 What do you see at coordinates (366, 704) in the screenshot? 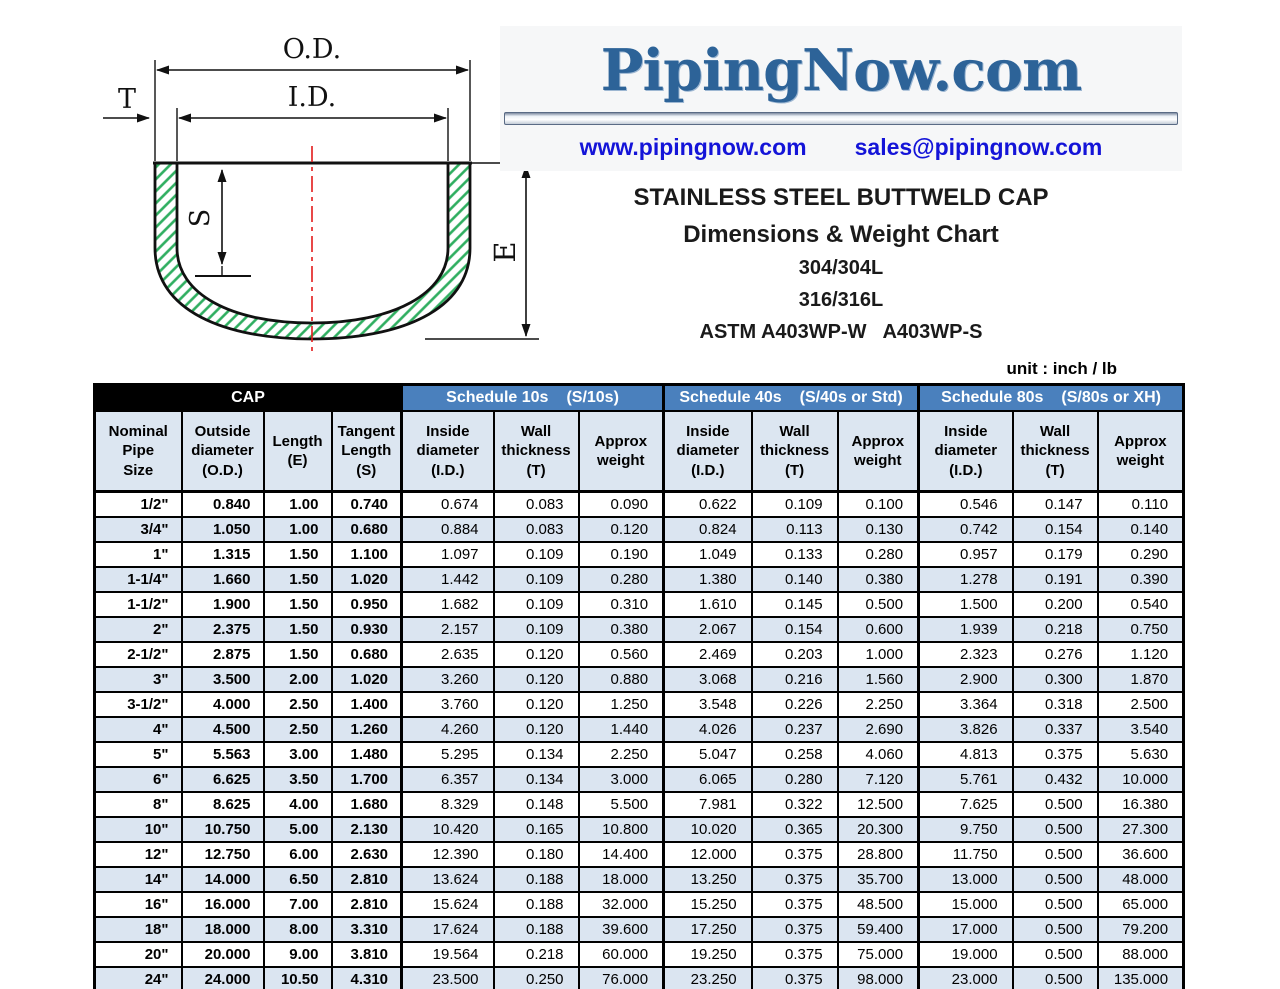
I see `cell-tangent-length-s: 1.400` at bounding box center [366, 704].